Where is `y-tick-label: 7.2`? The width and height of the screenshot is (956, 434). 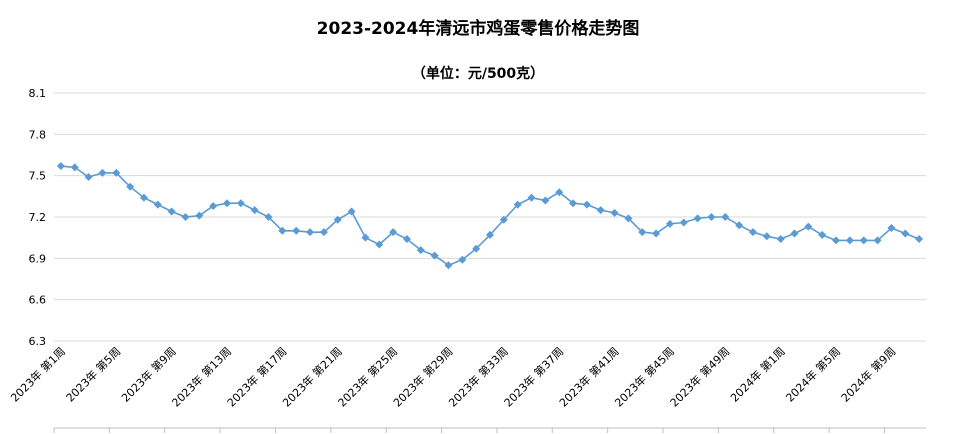
y-tick-label: 7.2 is located at coordinates (38, 217).